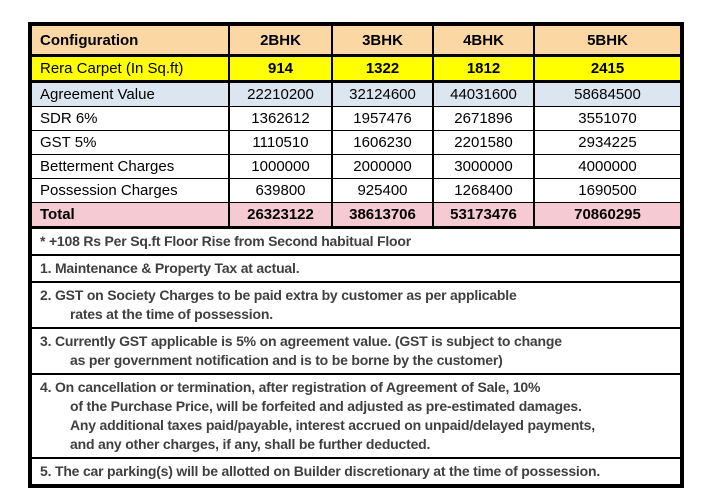  I want to click on header-2bhk: 2BHK, so click(281, 40).